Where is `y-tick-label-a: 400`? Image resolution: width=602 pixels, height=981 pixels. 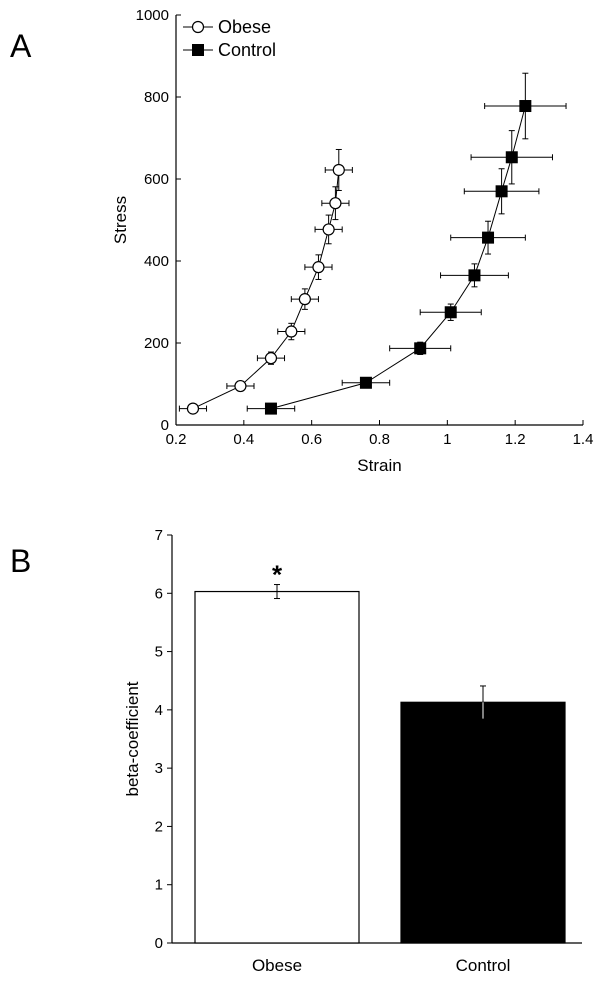 y-tick-label-a: 400 is located at coordinates (156, 261).